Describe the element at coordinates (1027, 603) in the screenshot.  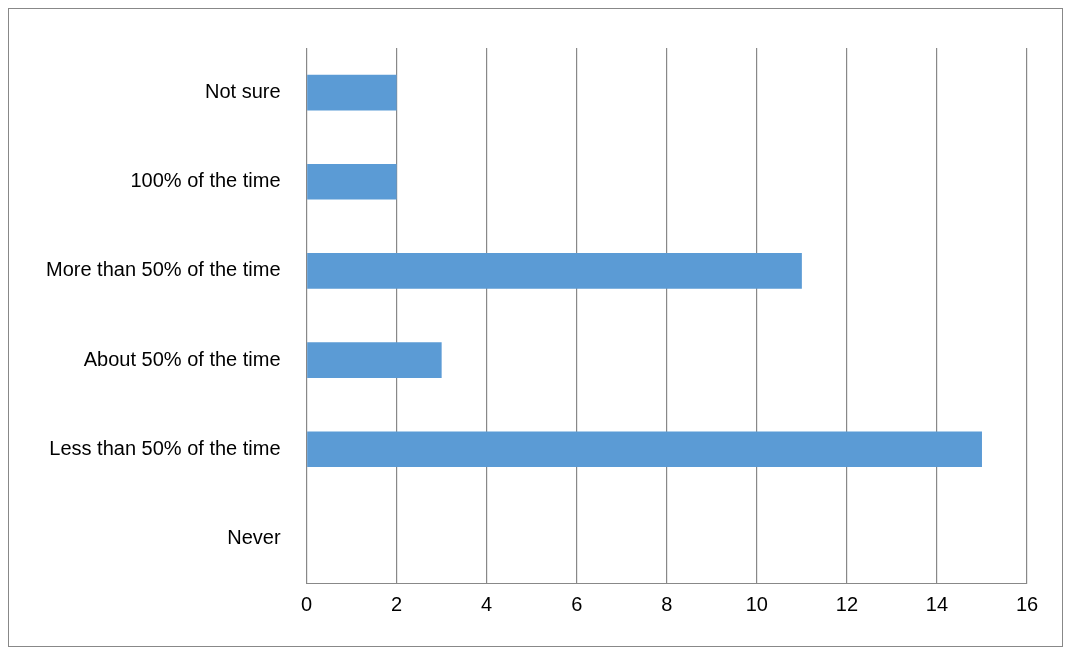
I see `x-tick-label: 16` at that location.